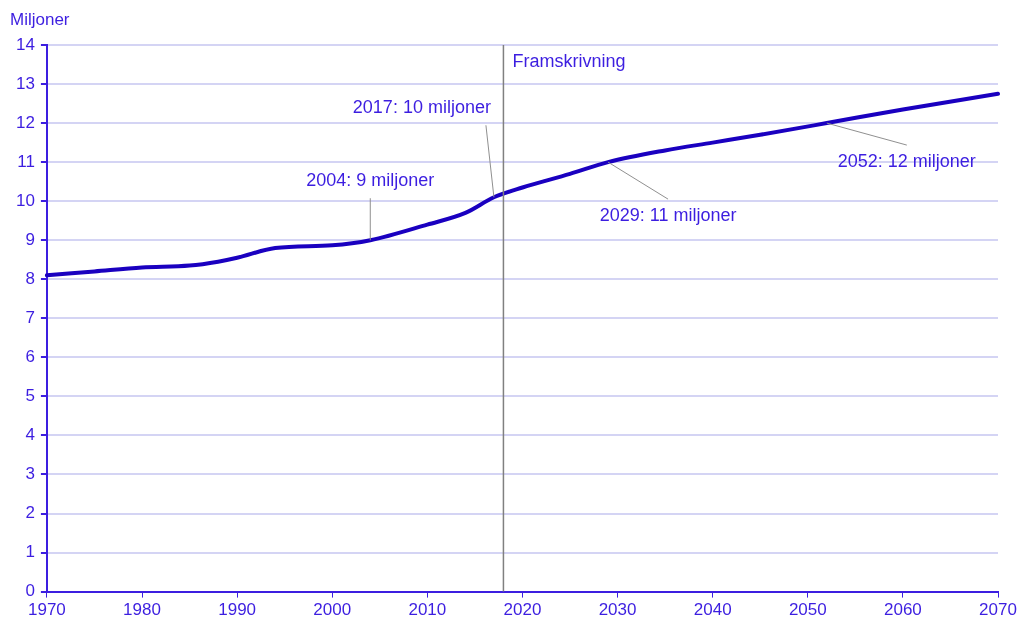 This screenshot has width=1024, height=629. I want to click on y-tick-label: 6, so click(30, 357).